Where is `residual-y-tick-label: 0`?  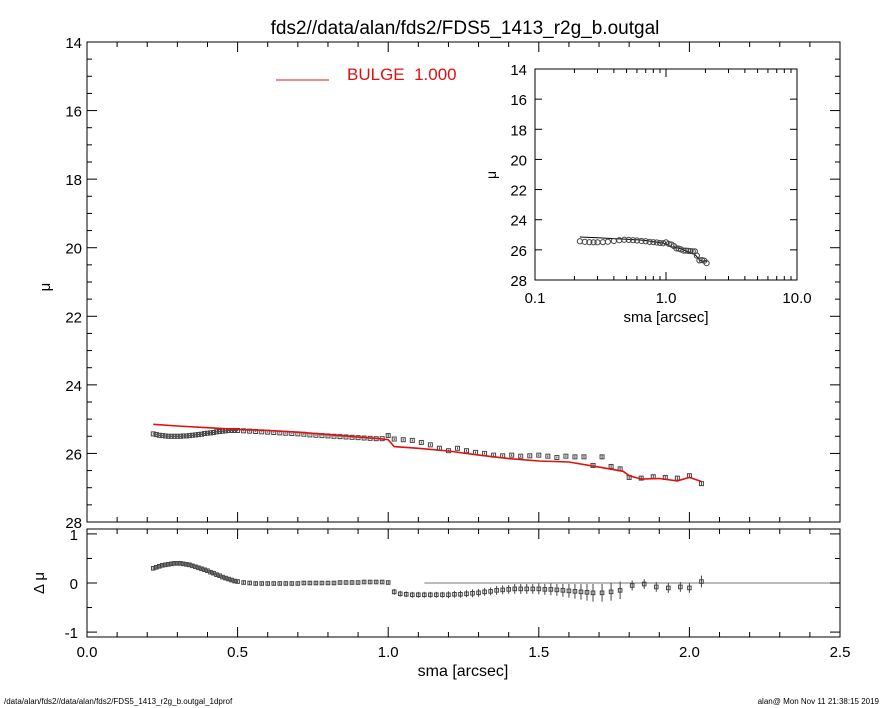 residual-y-tick-label: 0 is located at coordinates (74, 584).